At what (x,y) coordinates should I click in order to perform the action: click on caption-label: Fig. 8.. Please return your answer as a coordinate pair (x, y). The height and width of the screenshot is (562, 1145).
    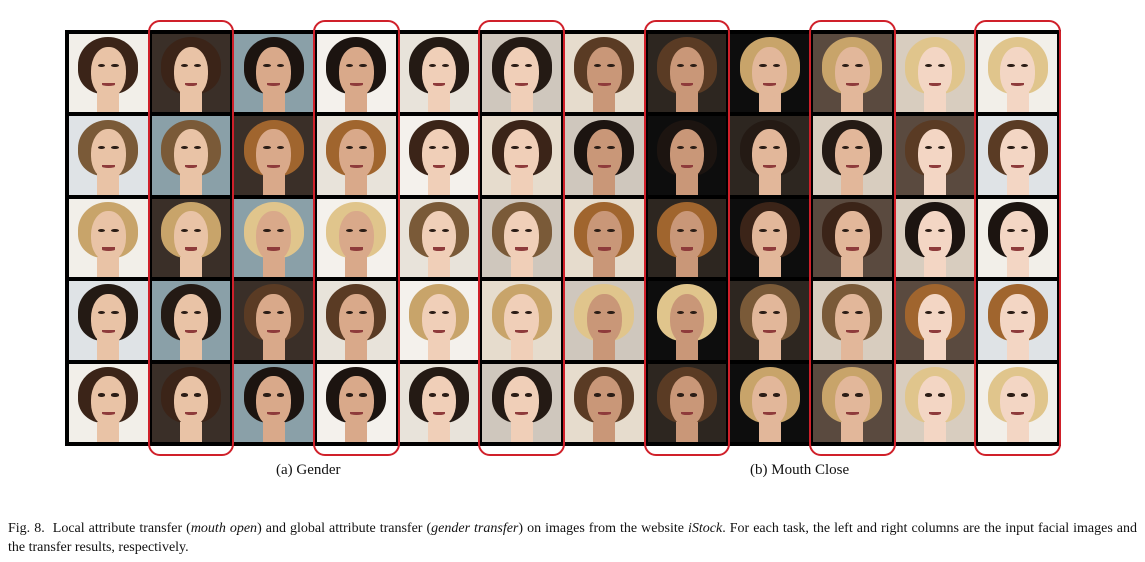
    Looking at the image, I should click on (26, 528).